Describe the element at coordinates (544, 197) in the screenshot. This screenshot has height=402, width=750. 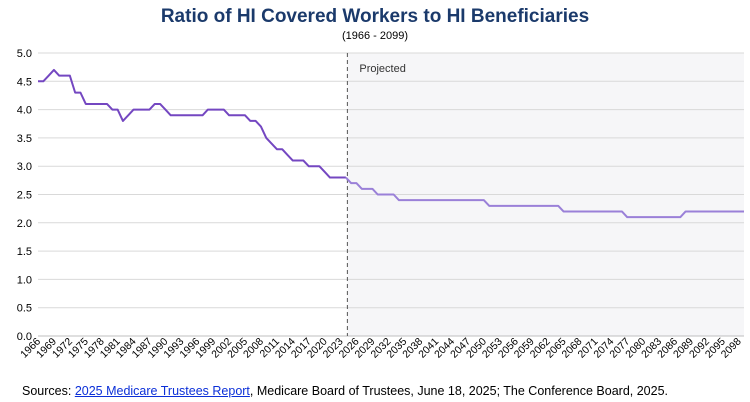
I see `projected-ratio-line` at that location.